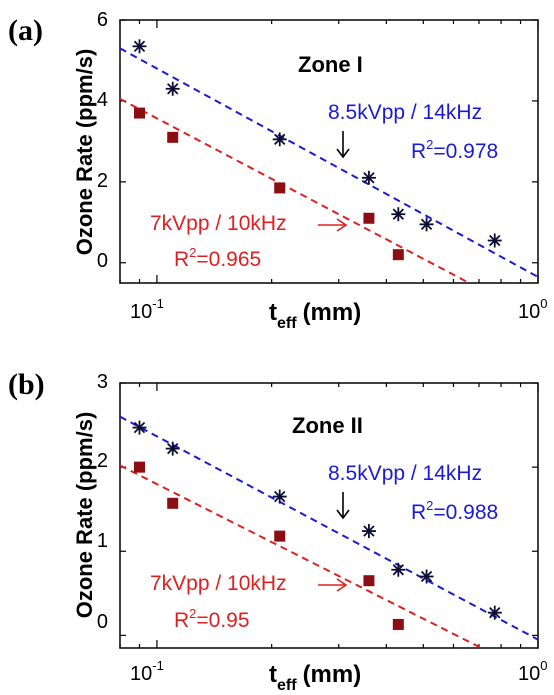 The width and height of the screenshot is (554, 695). I want to click on panel-label-a: (a), so click(25, 30).